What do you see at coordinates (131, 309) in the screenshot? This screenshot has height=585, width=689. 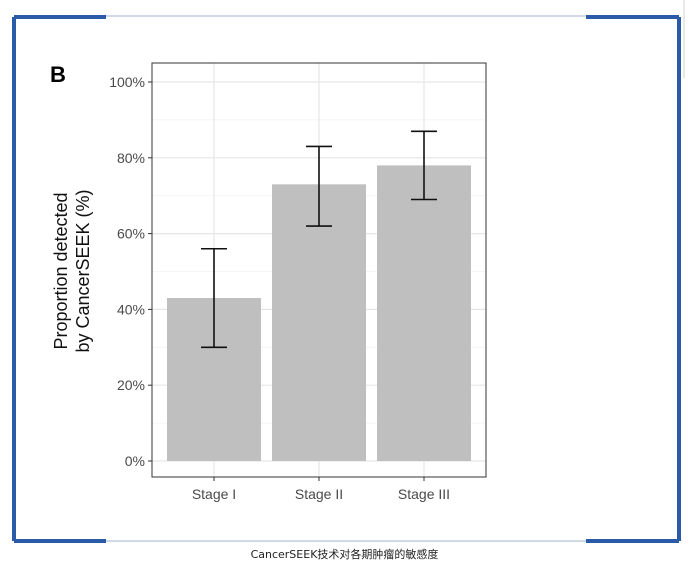 I see `y-tick-label: 40%` at bounding box center [131, 309].